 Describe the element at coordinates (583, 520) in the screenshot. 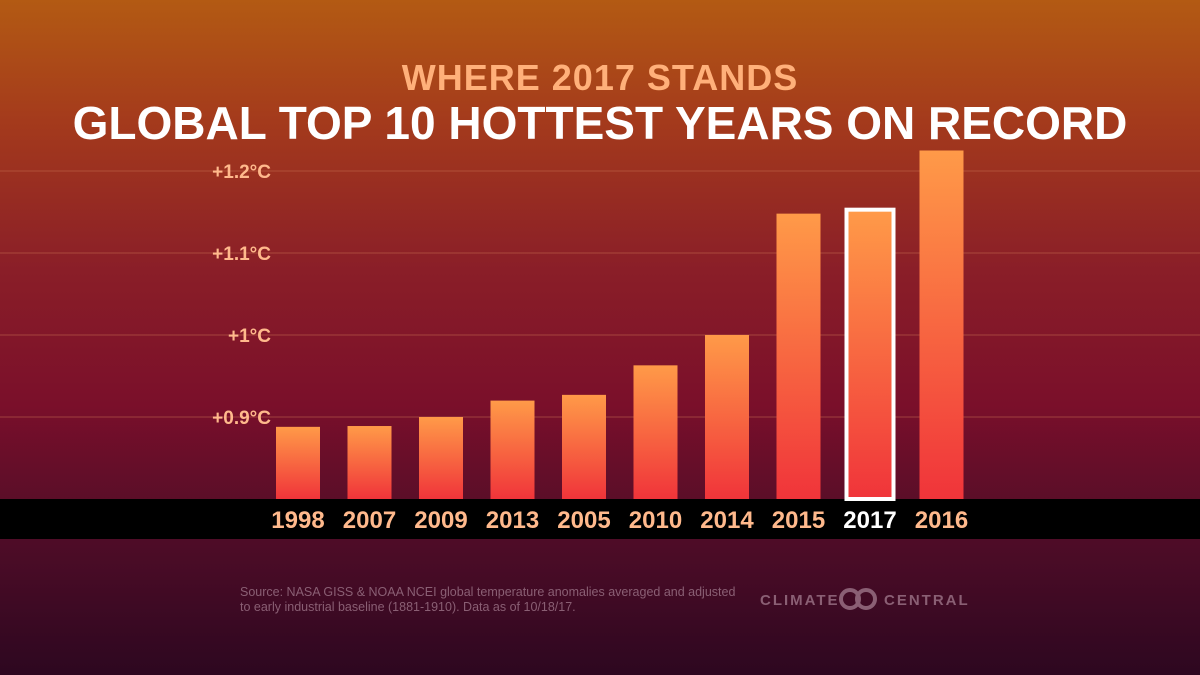

I see `x-tick-label: 2005` at that location.